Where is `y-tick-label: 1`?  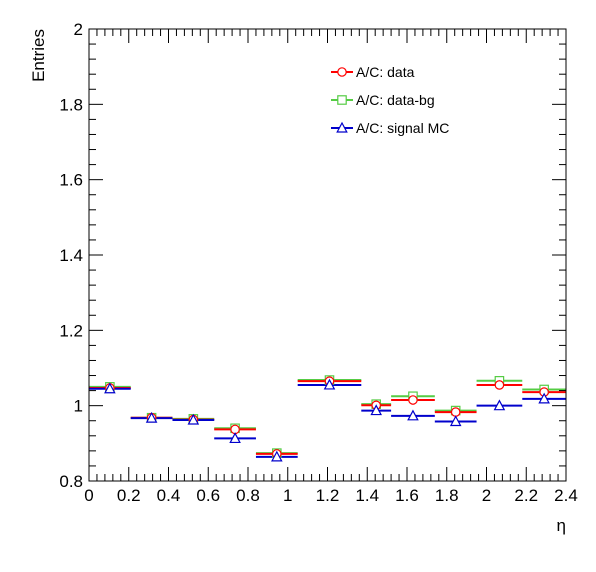 y-tick-label: 1 is located at coordinates (78, 406).